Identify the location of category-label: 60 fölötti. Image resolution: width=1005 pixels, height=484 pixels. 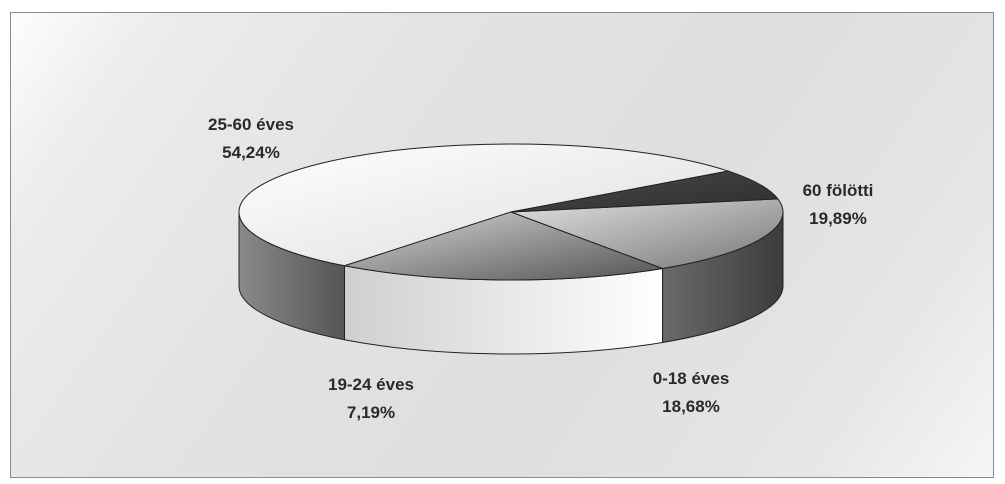
(838, 190).